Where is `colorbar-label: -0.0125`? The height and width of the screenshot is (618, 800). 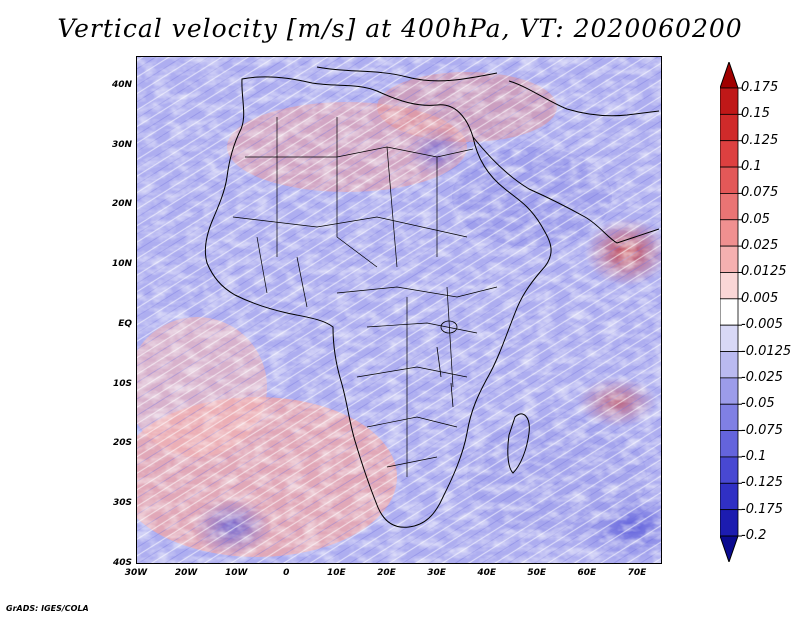 colorbar-label: -0.0125 is located at coordinates (766, 351).